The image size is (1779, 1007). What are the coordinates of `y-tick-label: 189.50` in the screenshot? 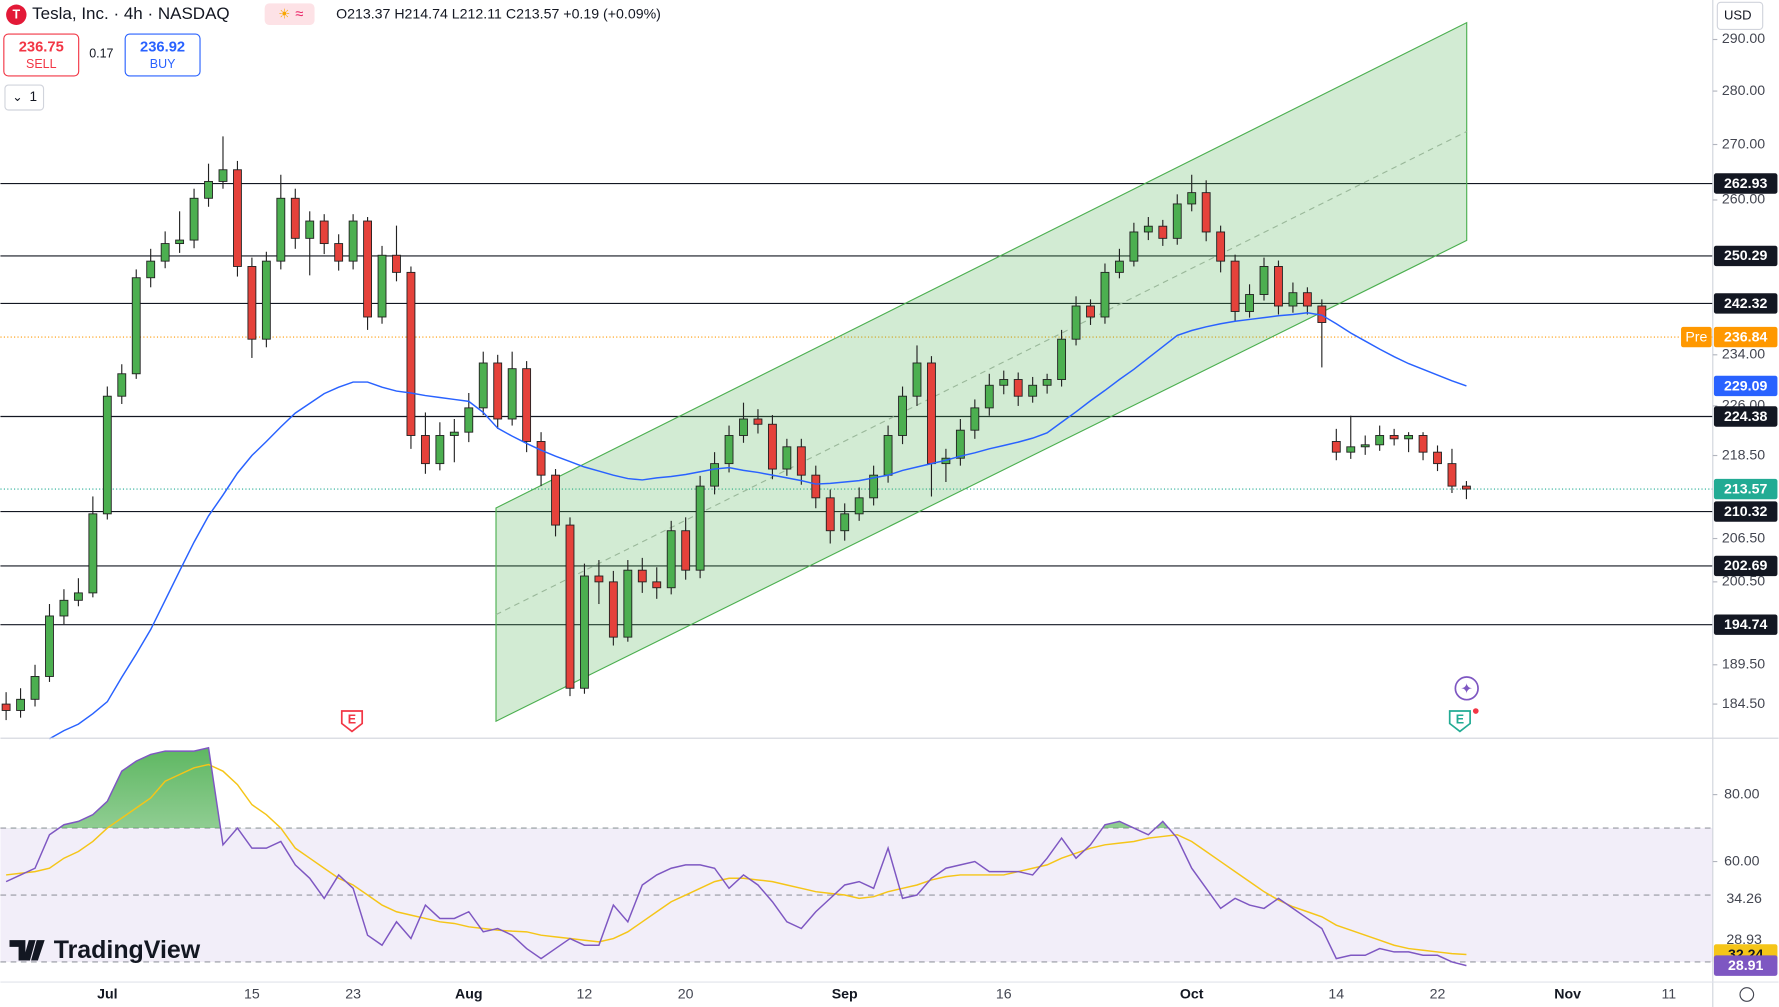 It's located at (1743, 665).